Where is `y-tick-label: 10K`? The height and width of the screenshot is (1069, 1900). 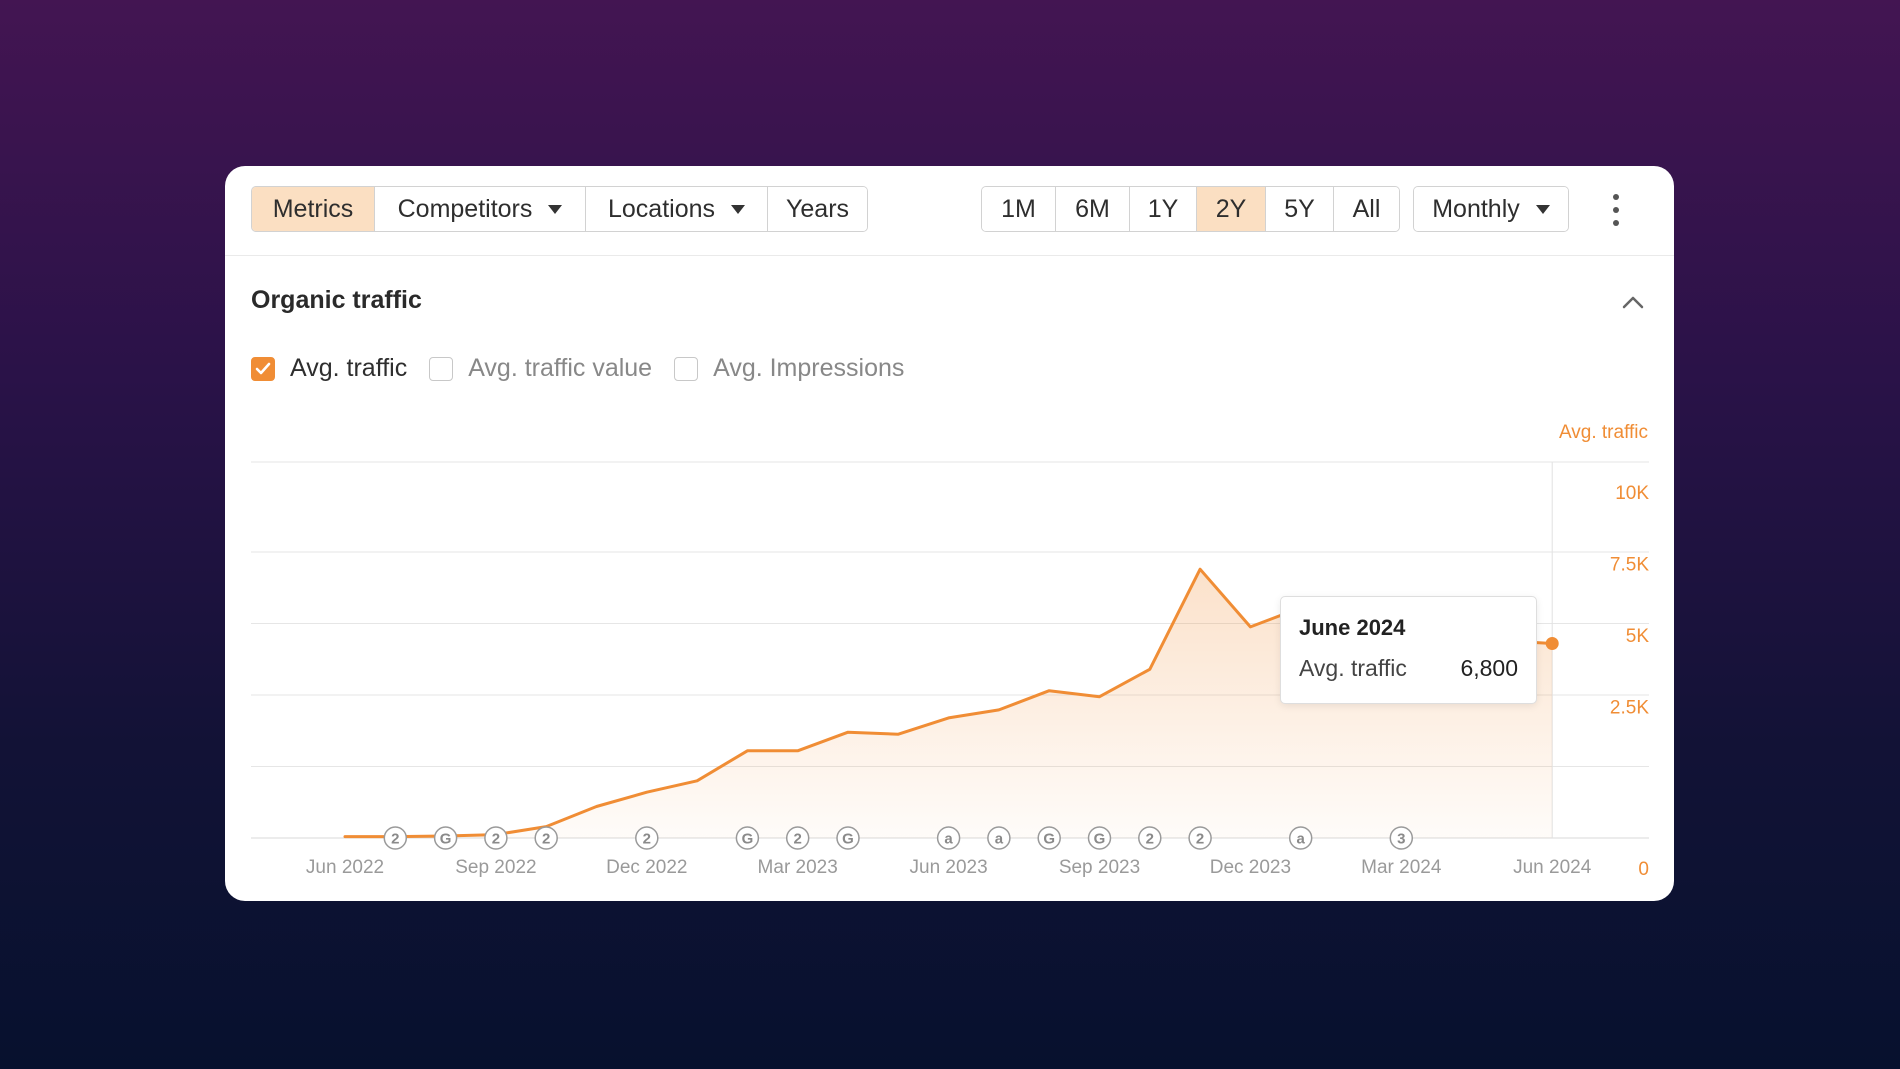
y-tick-label: 10K is located at coordinates (1632, 493).